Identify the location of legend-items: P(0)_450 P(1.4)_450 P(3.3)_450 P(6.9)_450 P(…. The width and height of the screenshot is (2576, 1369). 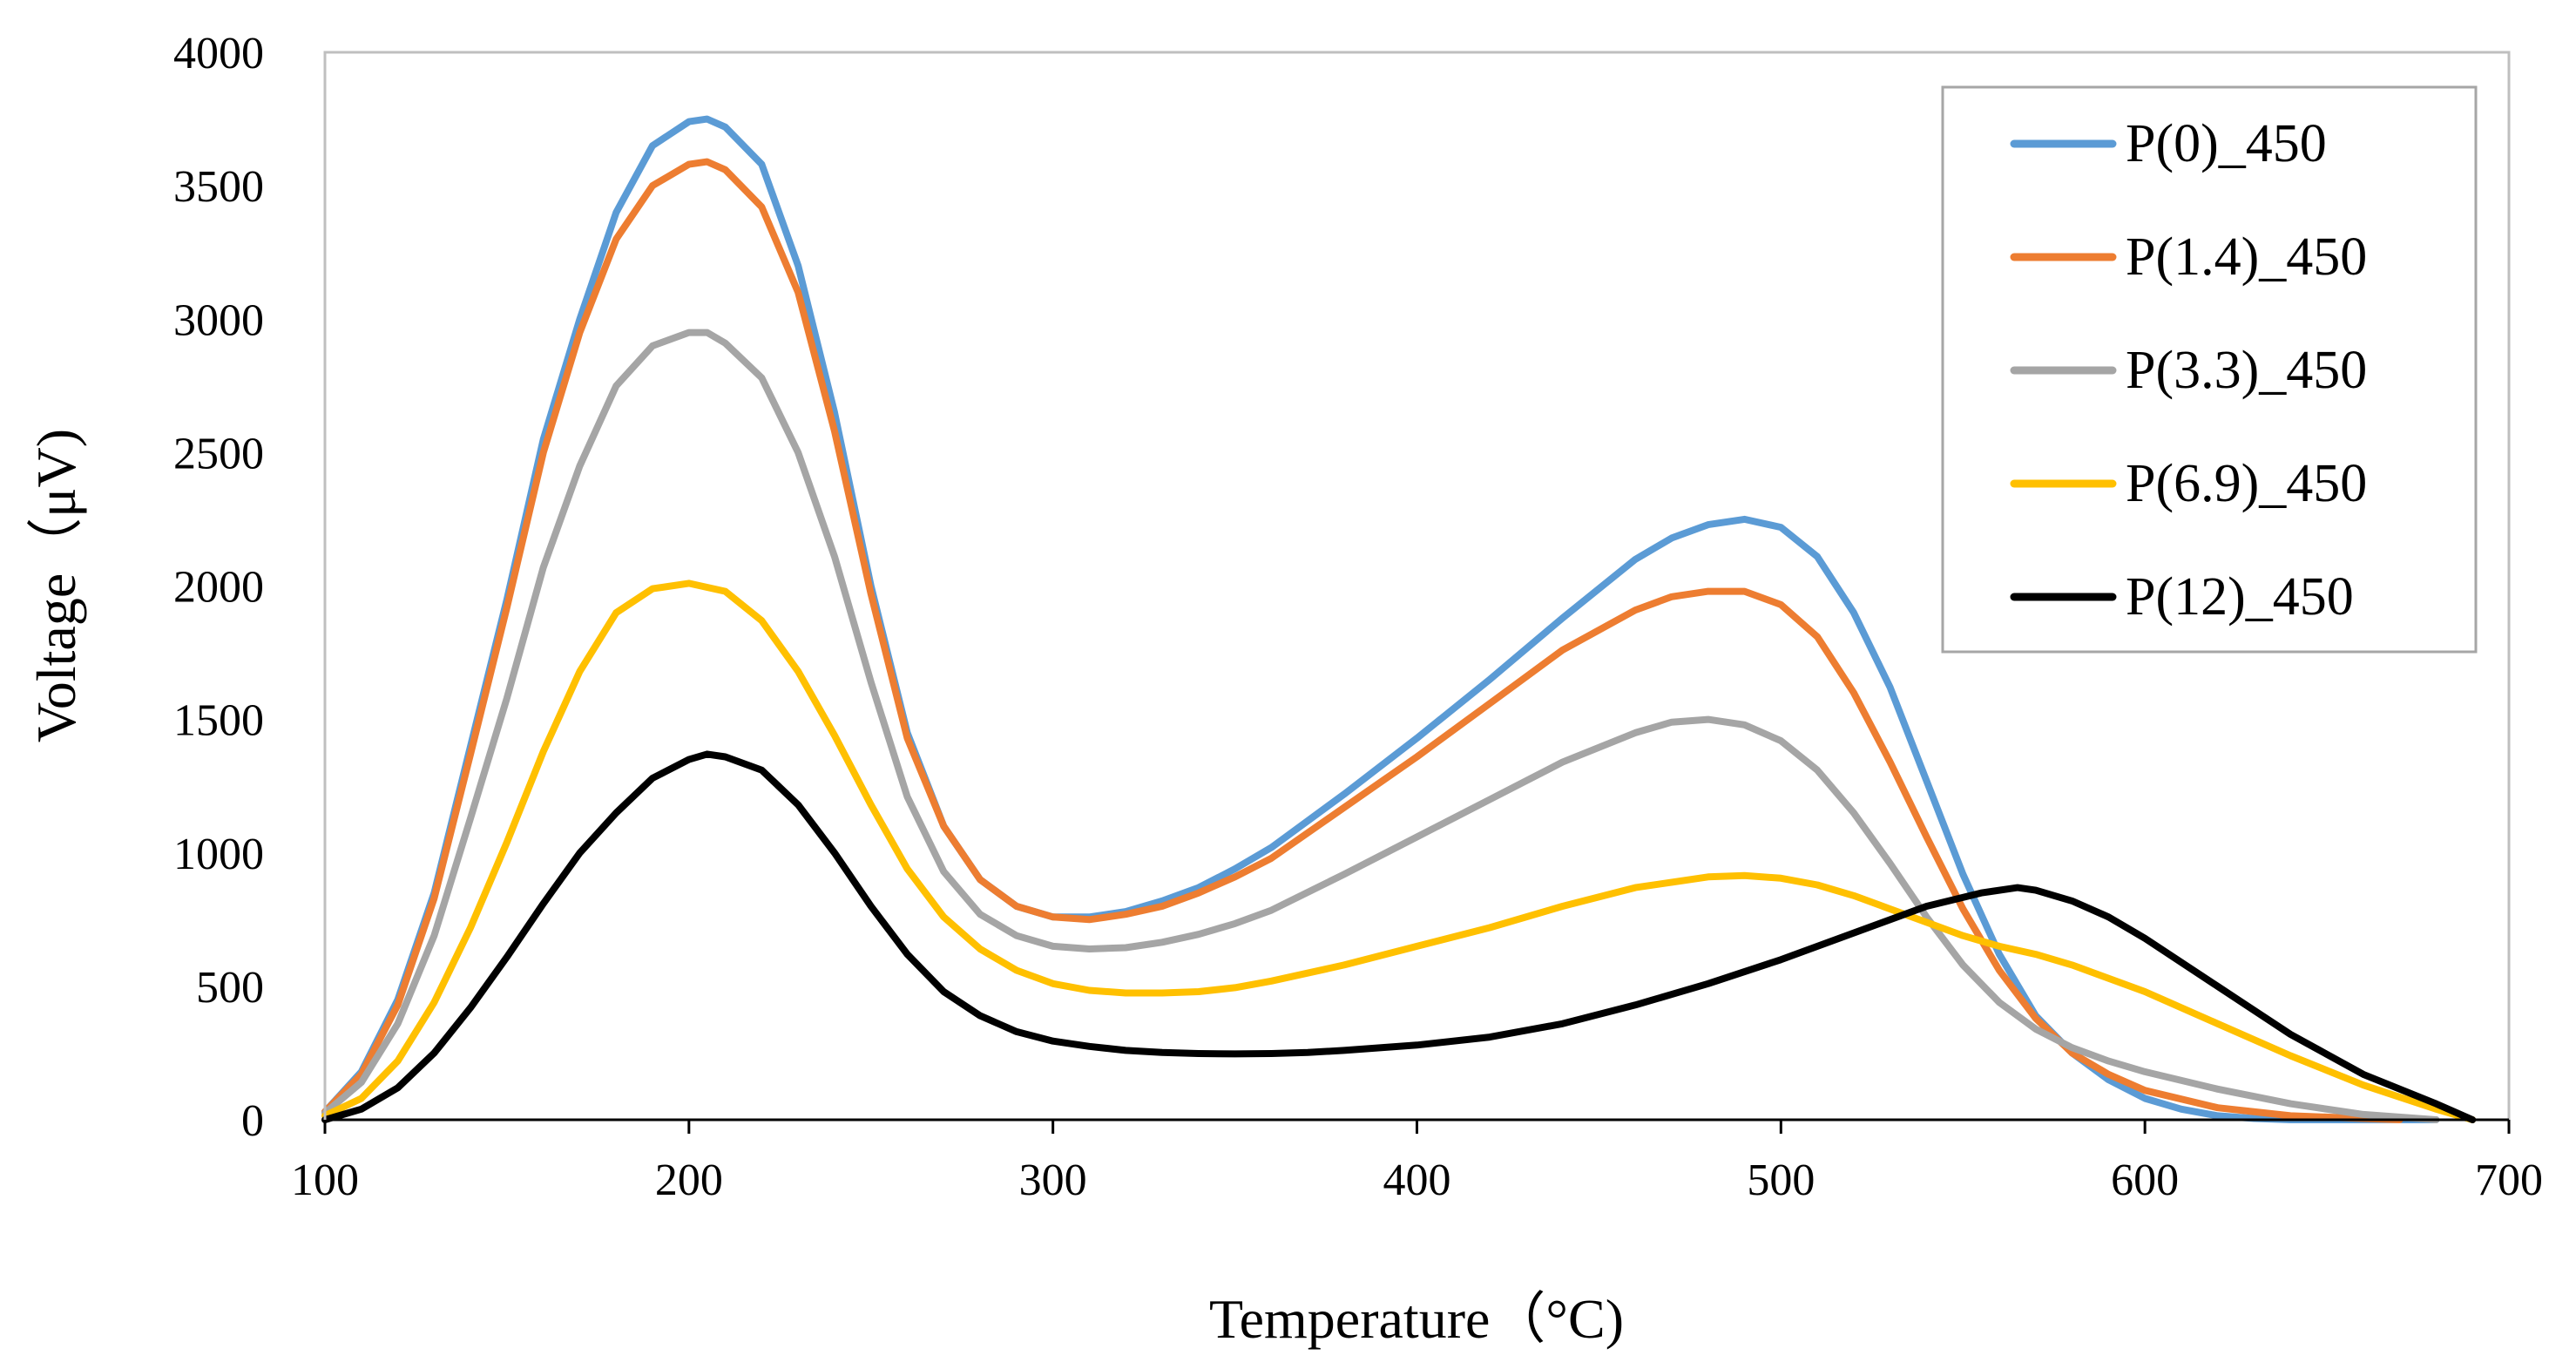
(2188, 370).